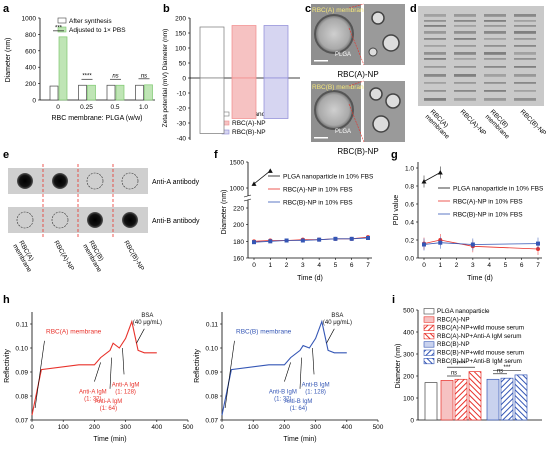  I want to click on f-xlabel: Time (d), so click(310, 278).